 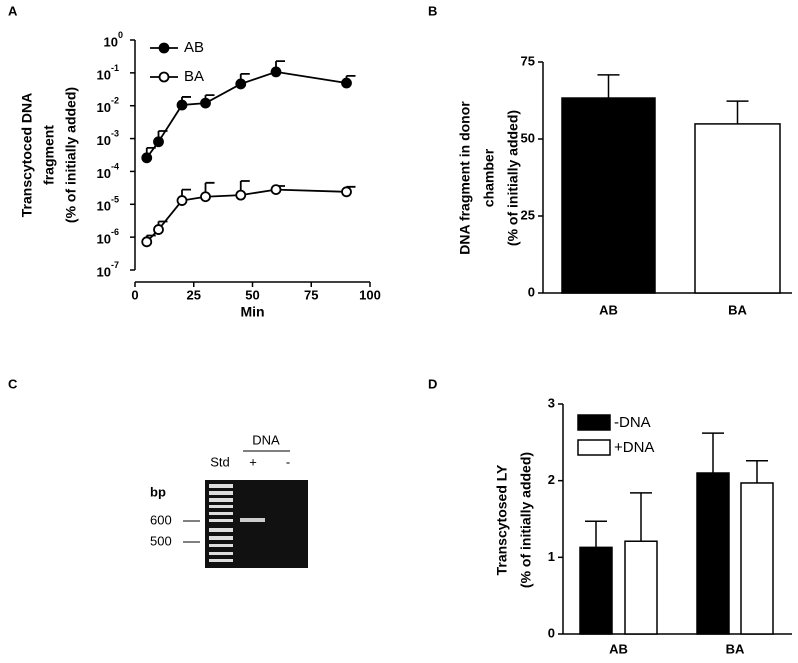 I want to click on y-axis-label: DNA fragment in donor, so click(x=465, y=178).